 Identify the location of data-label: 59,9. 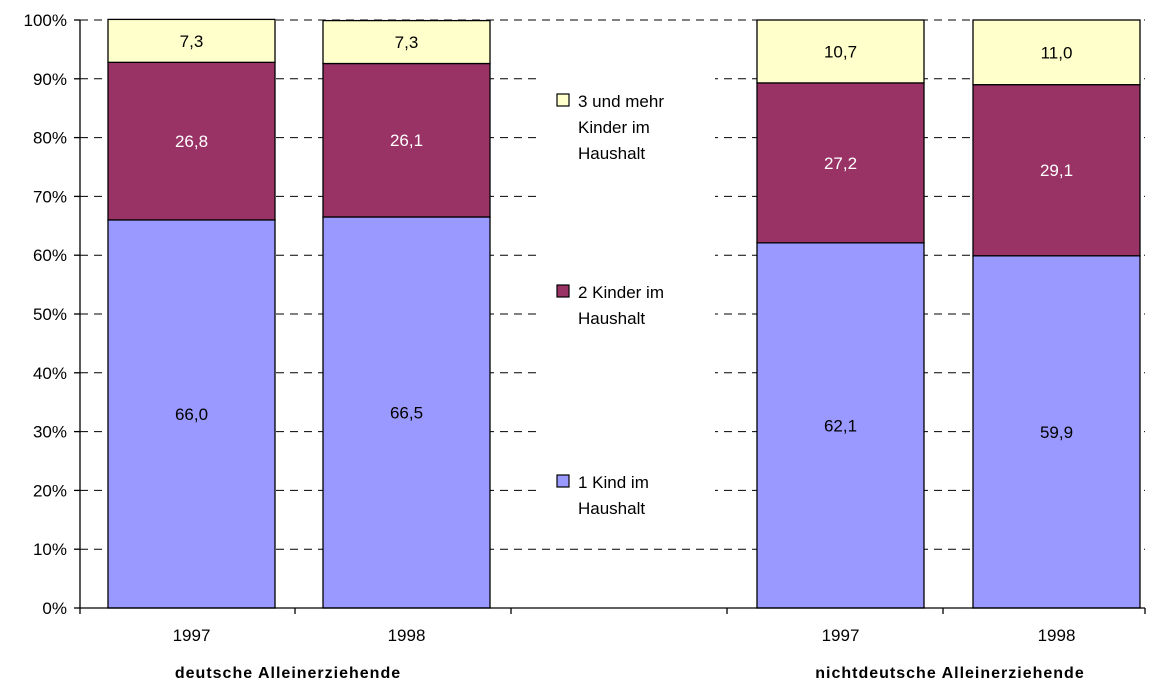
(1056, 432).